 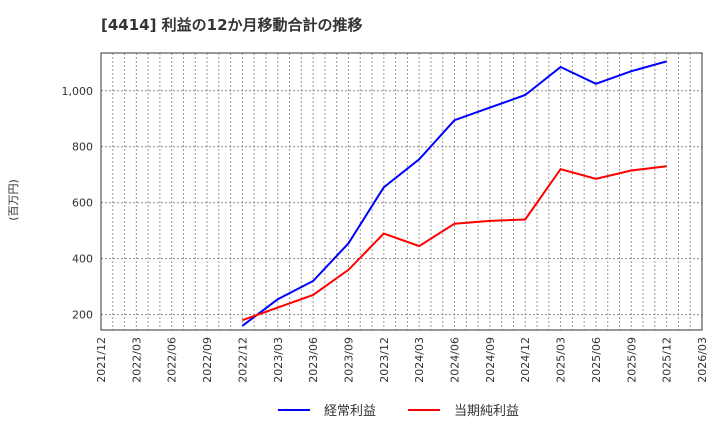 I want to click on y-axis-ticks: 200 400 600 800 1,000, so click(x=78, y=203).